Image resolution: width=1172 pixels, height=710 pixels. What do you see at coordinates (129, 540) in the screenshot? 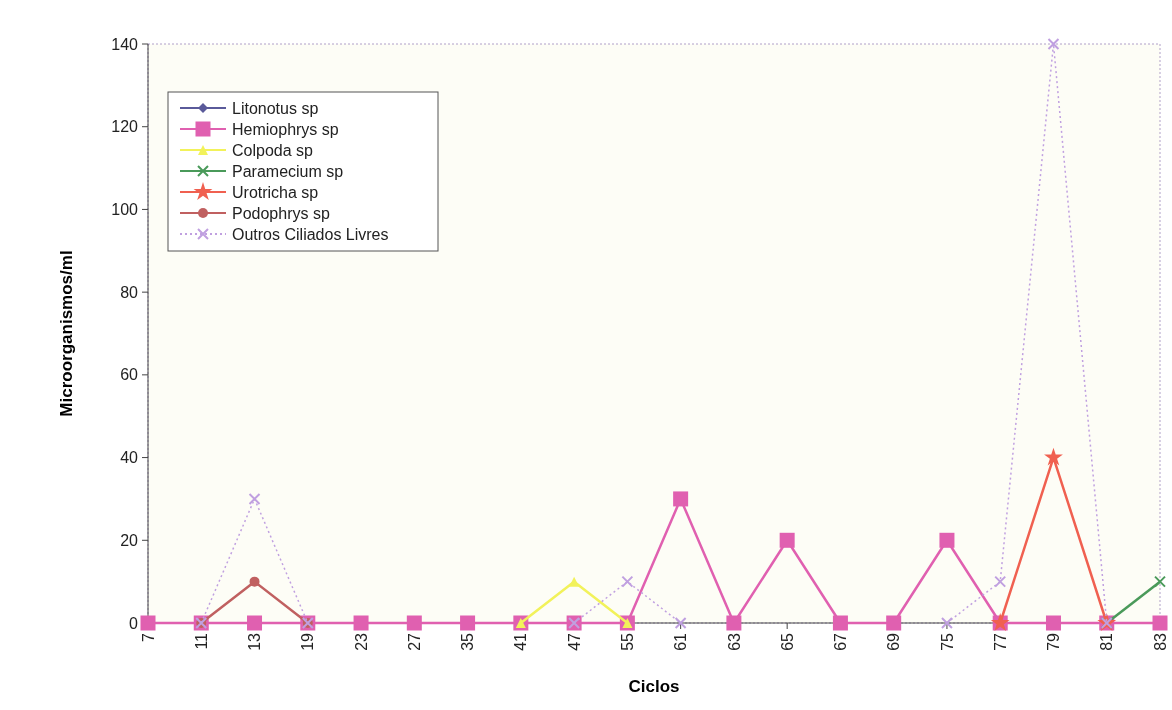
I see `y-tick-label: 20` at bounding box center [129, 540].